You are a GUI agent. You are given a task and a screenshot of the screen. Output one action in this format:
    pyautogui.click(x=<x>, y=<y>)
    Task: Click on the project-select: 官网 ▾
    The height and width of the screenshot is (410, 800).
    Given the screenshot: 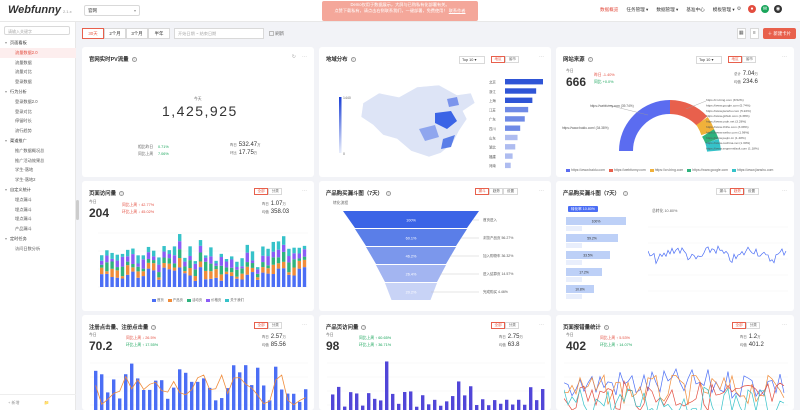 What is the action you would take?
    pyautogui.click(x=112, y=10)
    